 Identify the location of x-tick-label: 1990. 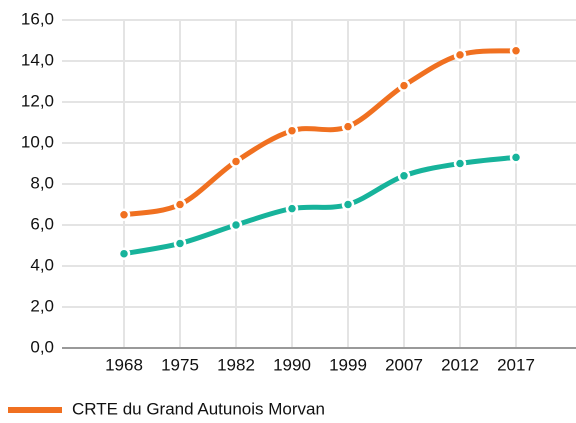
(292, 364).